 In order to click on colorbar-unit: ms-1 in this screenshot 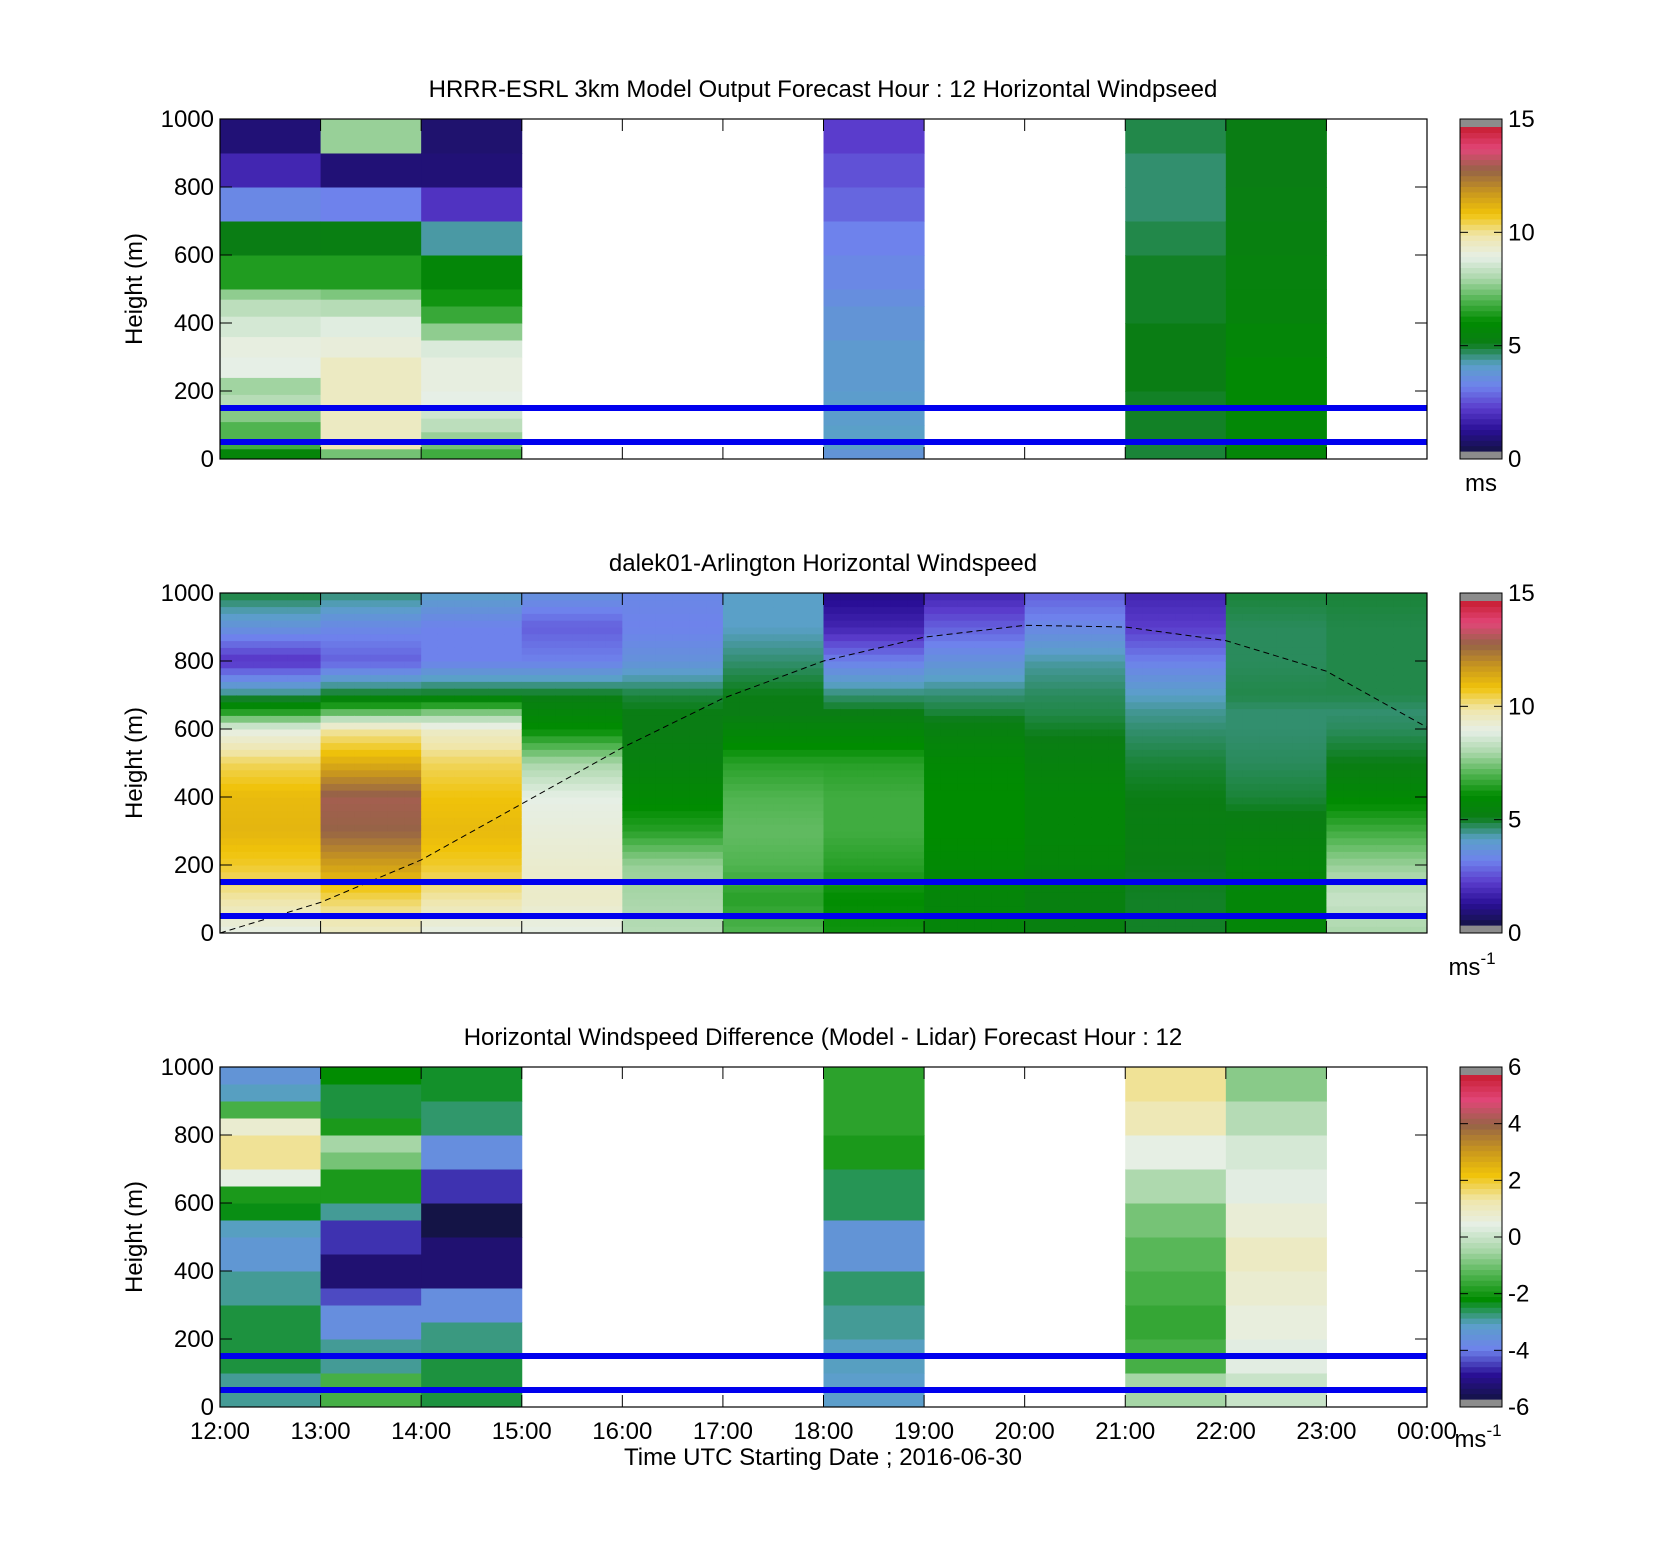, I will do `click(1477, 1437)`.